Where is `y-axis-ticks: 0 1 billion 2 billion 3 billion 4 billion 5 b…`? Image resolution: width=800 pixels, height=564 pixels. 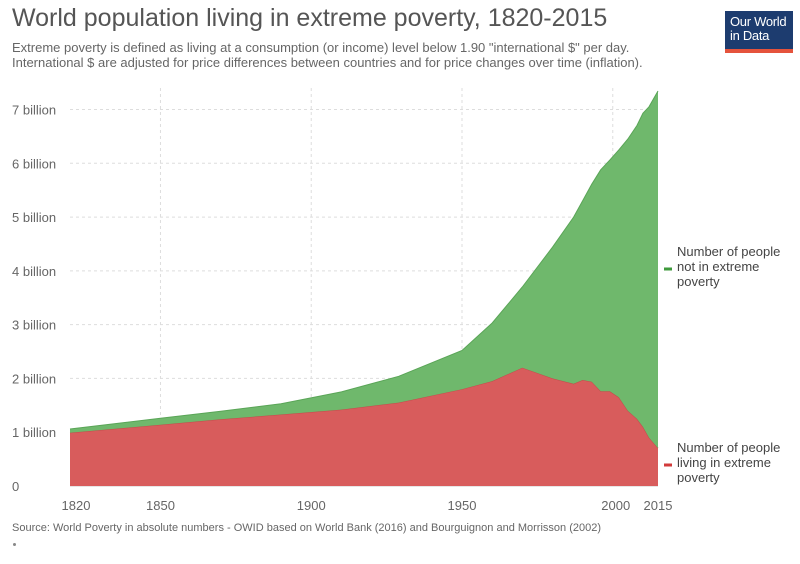
y-axis-ticks: 0 1 billion 2 billion 3 billion 4 billion 5 b… is located at coordinates (34, 298).